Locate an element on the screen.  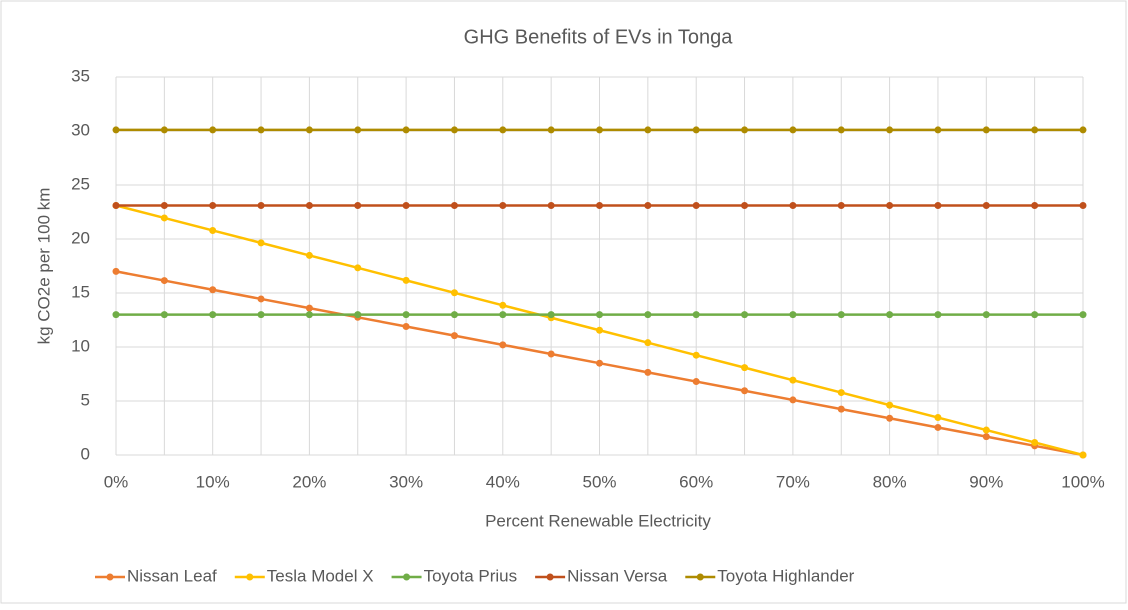
x-tick-label: 80% is located at coordinates (890, 481).